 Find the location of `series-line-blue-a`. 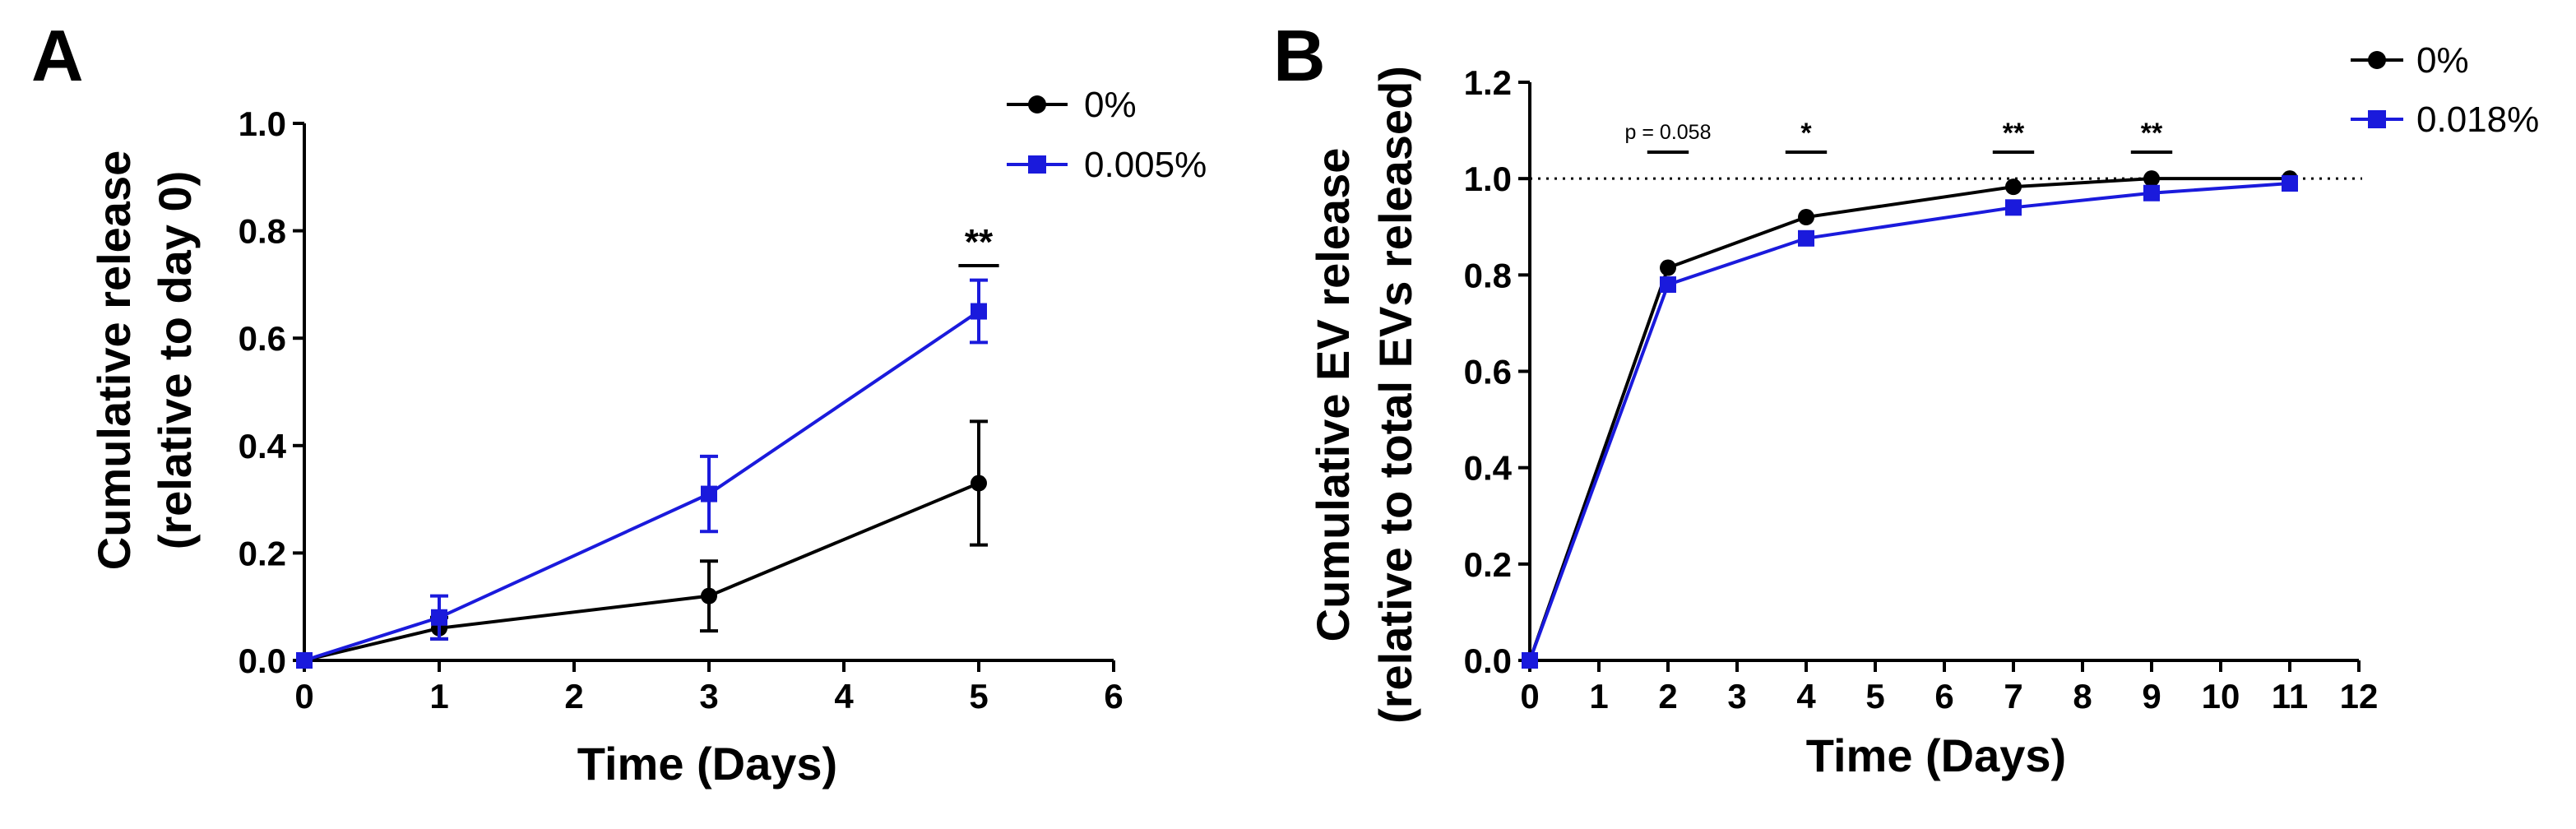

series-line-blue-a is located at coordinates (642, 485).